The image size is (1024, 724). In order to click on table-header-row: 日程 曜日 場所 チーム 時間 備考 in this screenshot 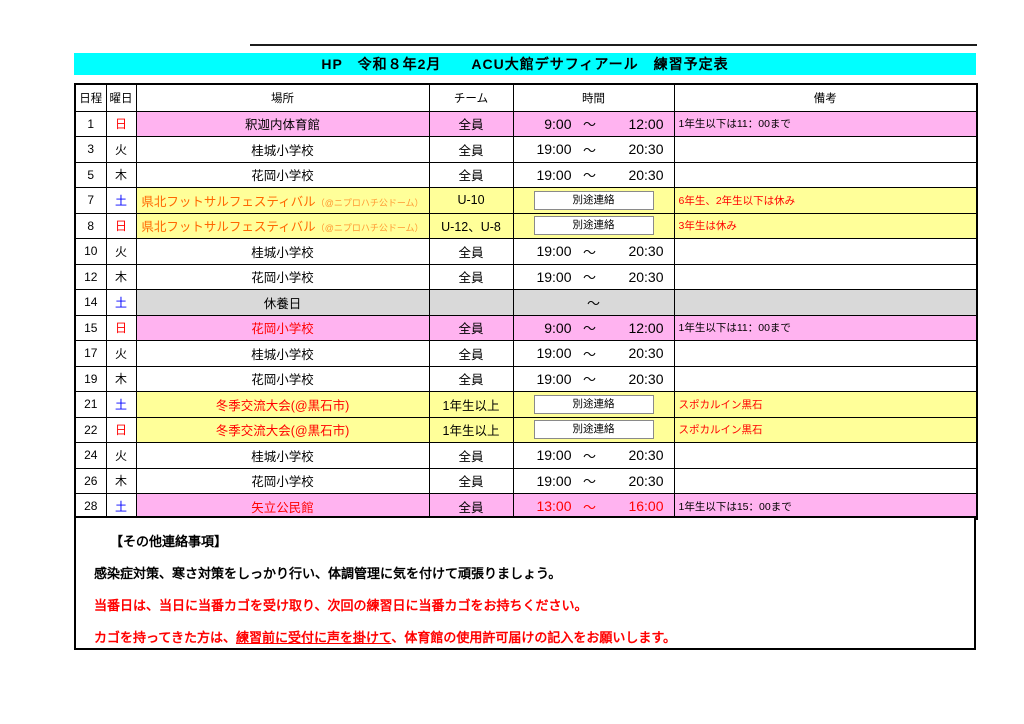, I will do `click(526, 97)`.